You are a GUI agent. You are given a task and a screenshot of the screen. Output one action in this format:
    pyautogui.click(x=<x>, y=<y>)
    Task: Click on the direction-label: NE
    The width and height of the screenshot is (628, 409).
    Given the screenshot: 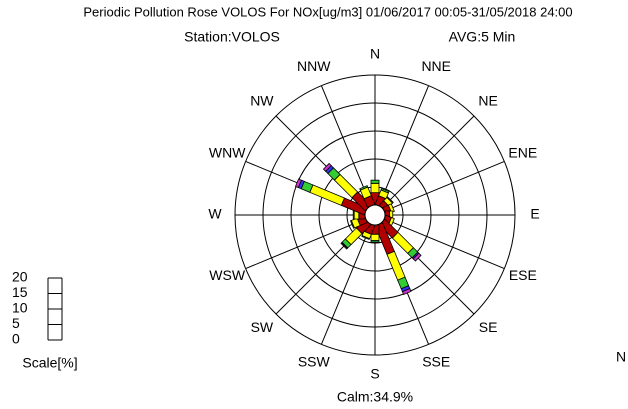 What is the action you would take?
    pyautogui.click(x=487, y=101)
    